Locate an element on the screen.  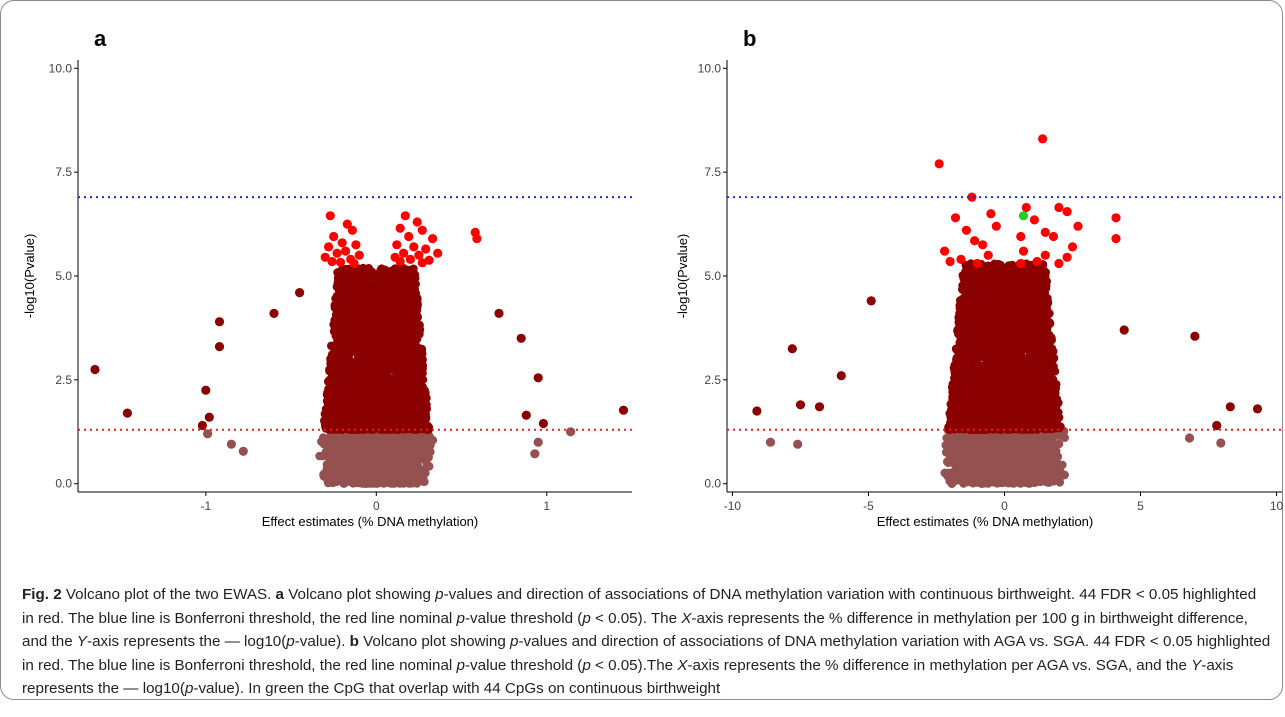
x-tick-label: -5 is located at coordinates (868, 506).